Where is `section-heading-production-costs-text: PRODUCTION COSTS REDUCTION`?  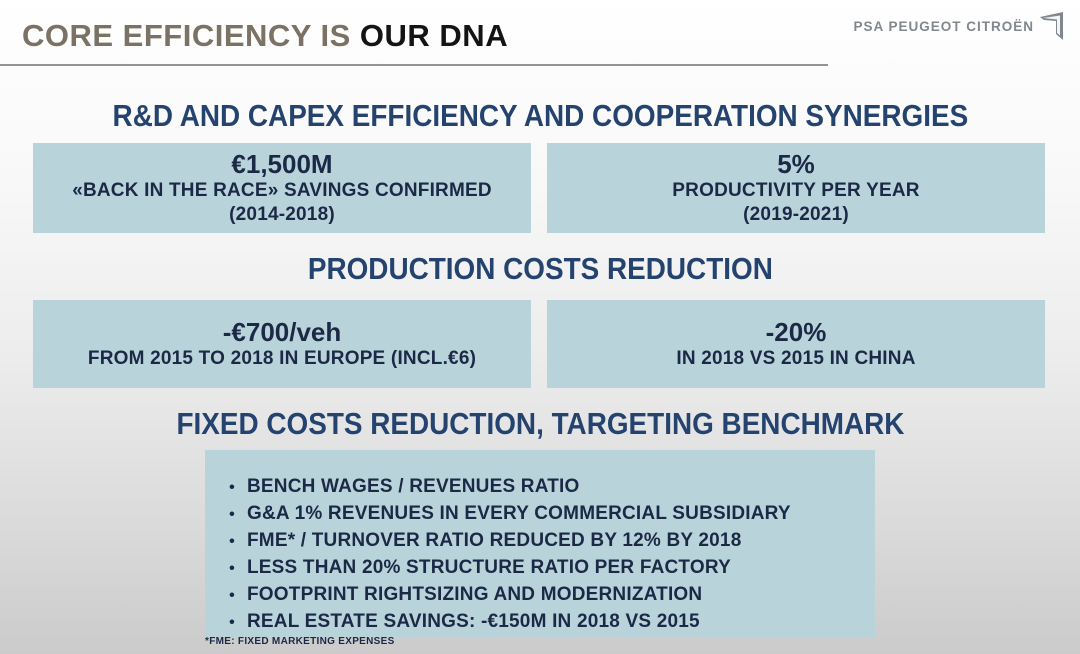
section-heading-production-costs-text: PRODUCTION COSTS REDUCTION is located at coordinates (540, 268).